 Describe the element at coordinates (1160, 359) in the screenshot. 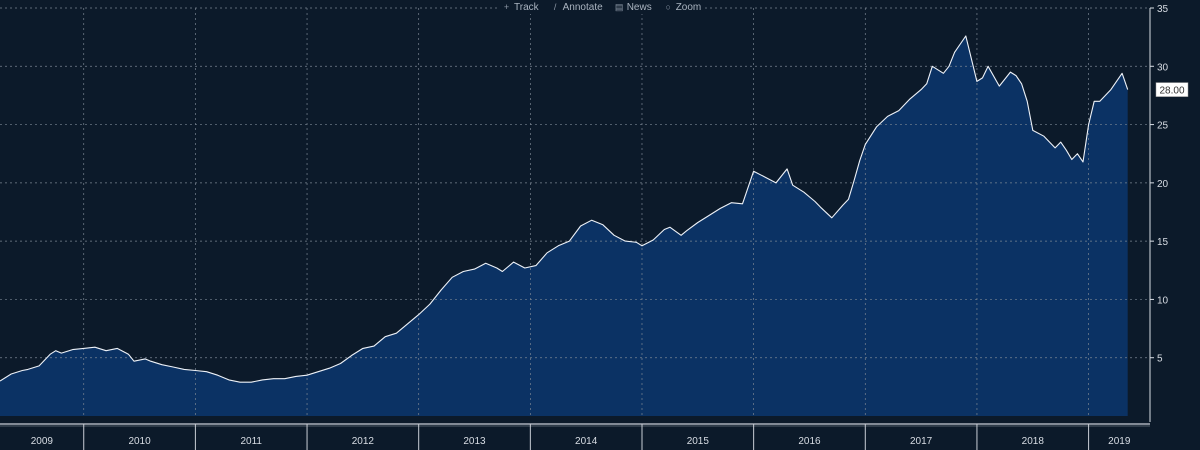

I see `y-tick-label: 5` at that location.